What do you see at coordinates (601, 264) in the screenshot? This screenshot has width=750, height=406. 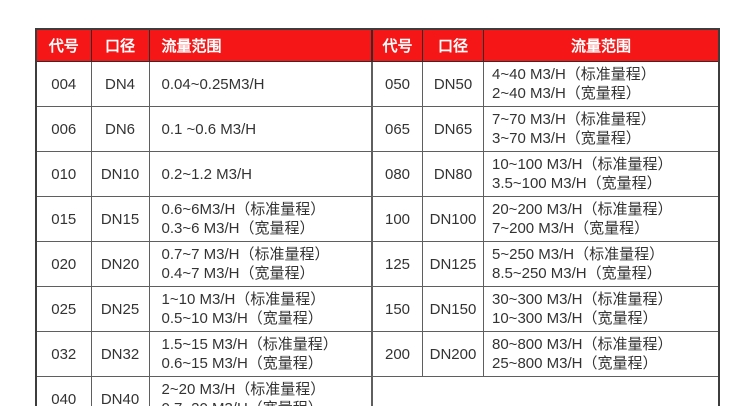 I see `flow-range-cell: 5~250 M3/H（标准量程） 8.5~250 M3/H（宽量程）` at bounding box center [601, 264].